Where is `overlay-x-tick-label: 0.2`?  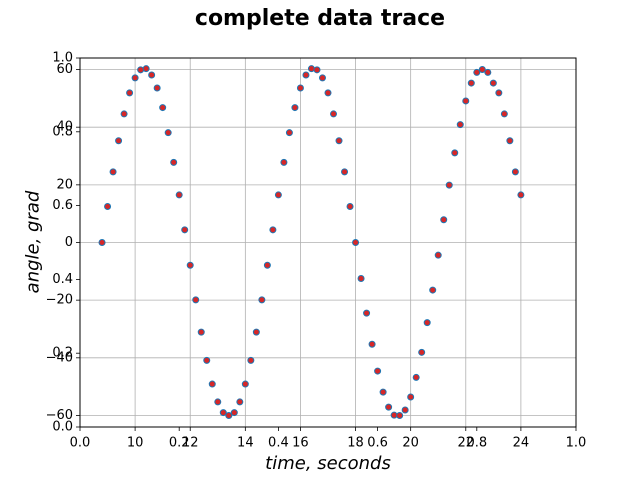 overlay-x-tick-label: 0.2 is located at coordinates (179, 443).